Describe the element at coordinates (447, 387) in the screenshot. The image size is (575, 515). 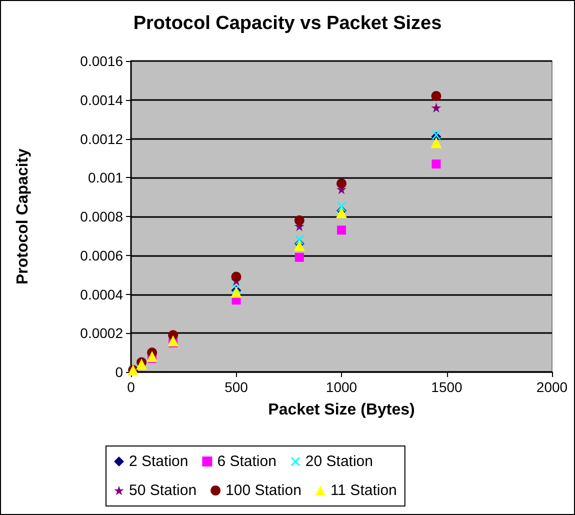
I see `x-tick-label: 1500` at that location.